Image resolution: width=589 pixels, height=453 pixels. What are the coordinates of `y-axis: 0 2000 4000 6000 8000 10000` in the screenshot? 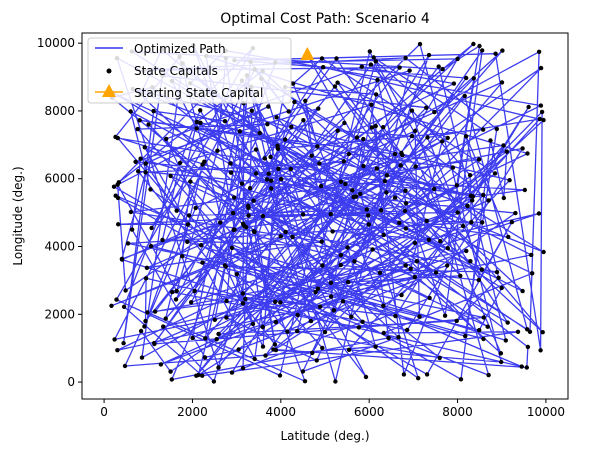 It's located at (59, 212).